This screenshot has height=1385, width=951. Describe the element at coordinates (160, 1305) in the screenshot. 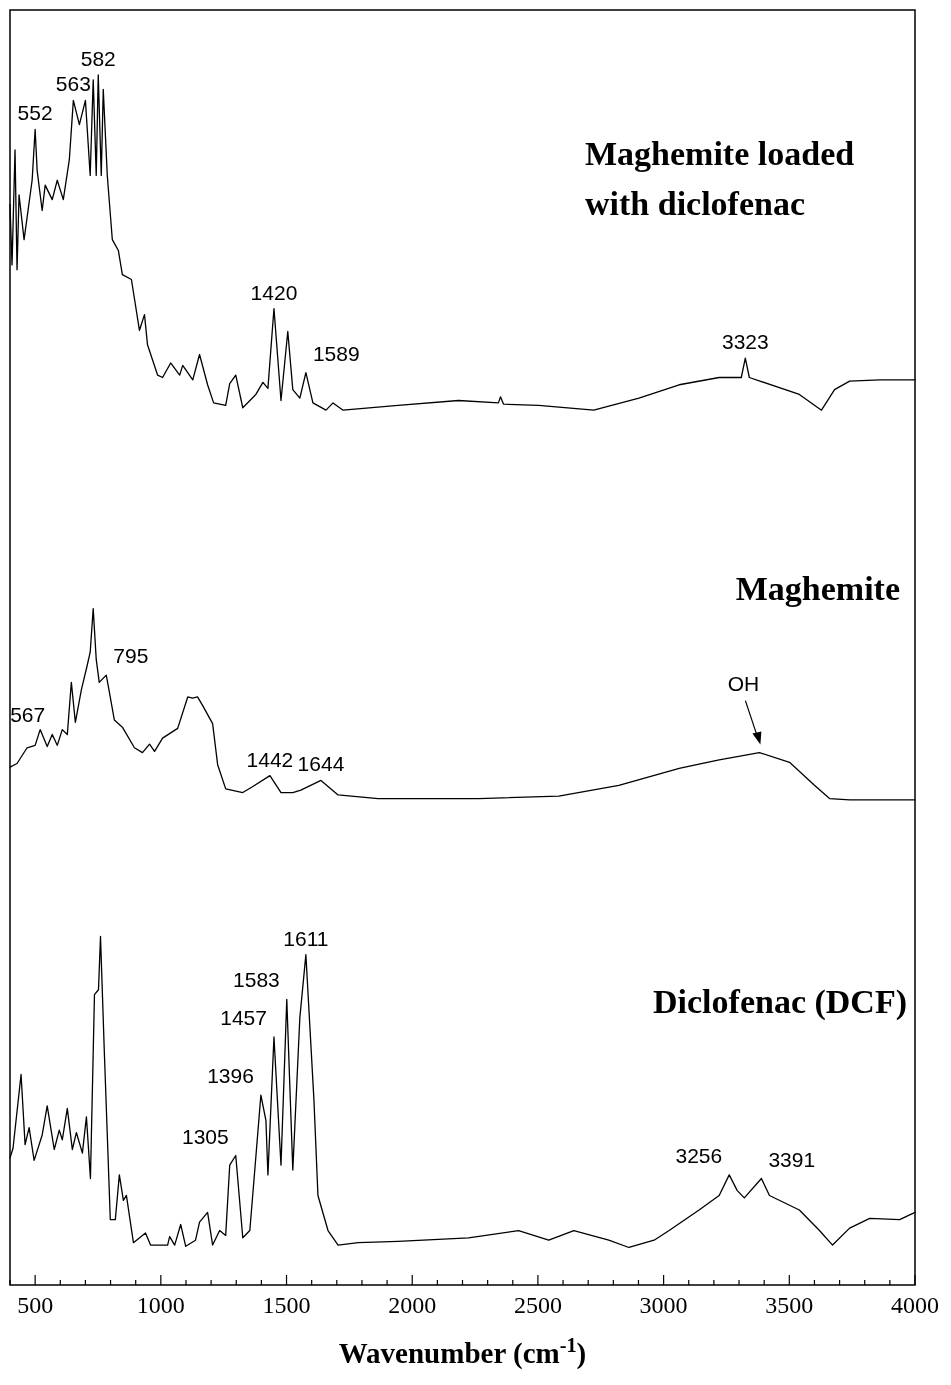

I see `x-tick-label: 1000` at that location.